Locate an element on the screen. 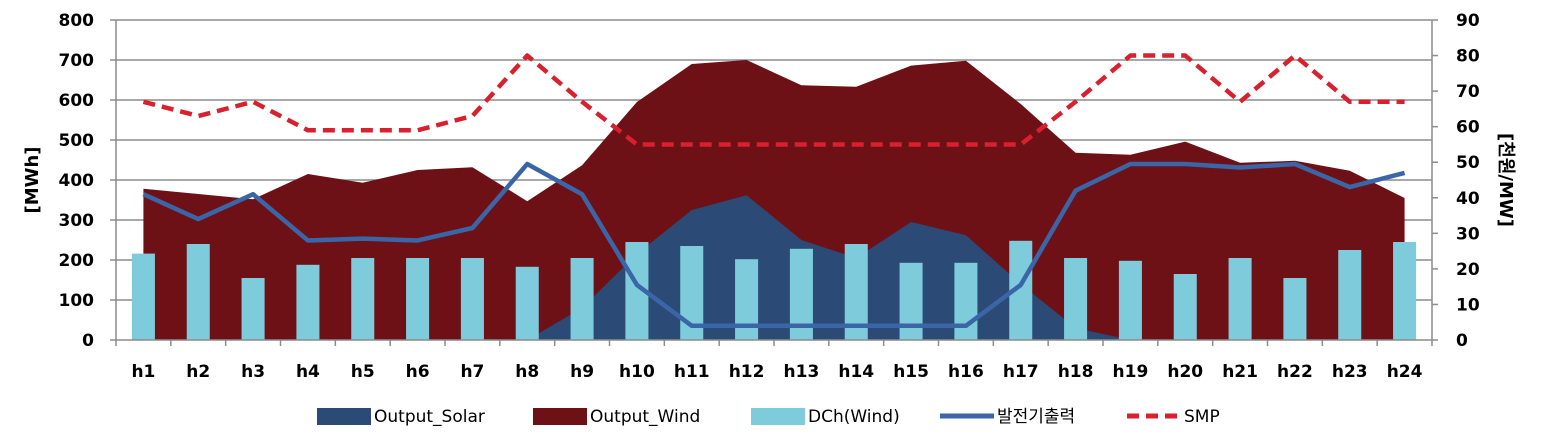 The height and width of the screenshot is (448, 1542). y-right-tick-label: 20 is located at coordinates (1468, 270).